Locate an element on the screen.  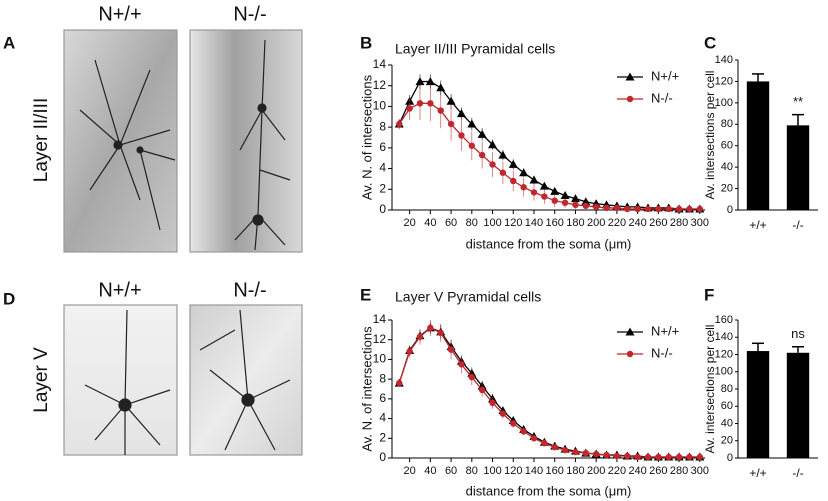
legend-label: N-/- is located at coordinates (662, 97).